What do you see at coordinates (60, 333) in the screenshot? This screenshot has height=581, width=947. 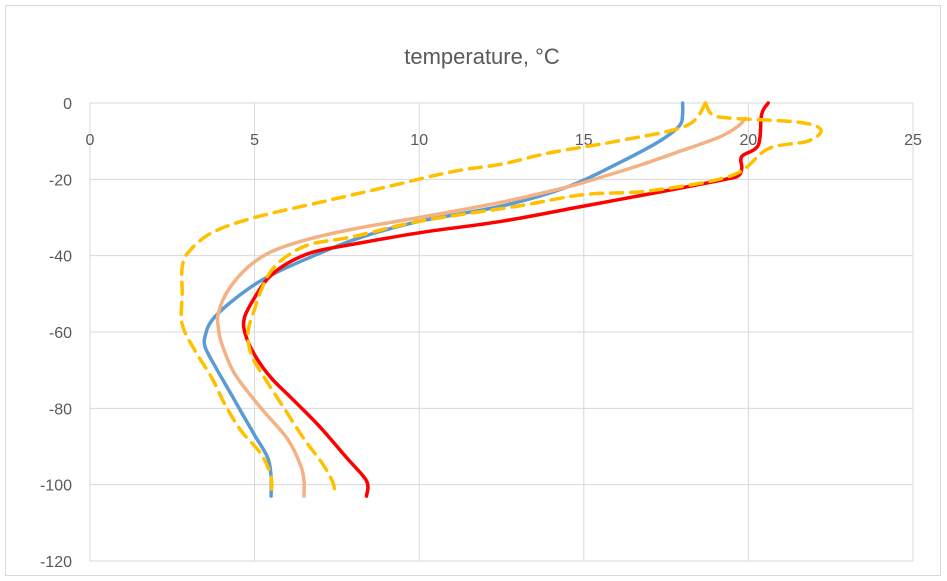 I see `y-tick-label: -60` at bounding box center [60, 333].